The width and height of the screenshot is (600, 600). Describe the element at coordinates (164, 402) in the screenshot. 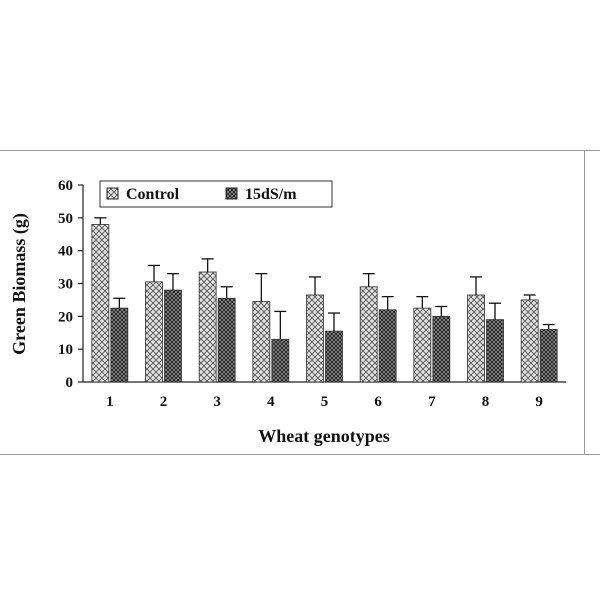

I see `x-tick-label: 2` at that location.